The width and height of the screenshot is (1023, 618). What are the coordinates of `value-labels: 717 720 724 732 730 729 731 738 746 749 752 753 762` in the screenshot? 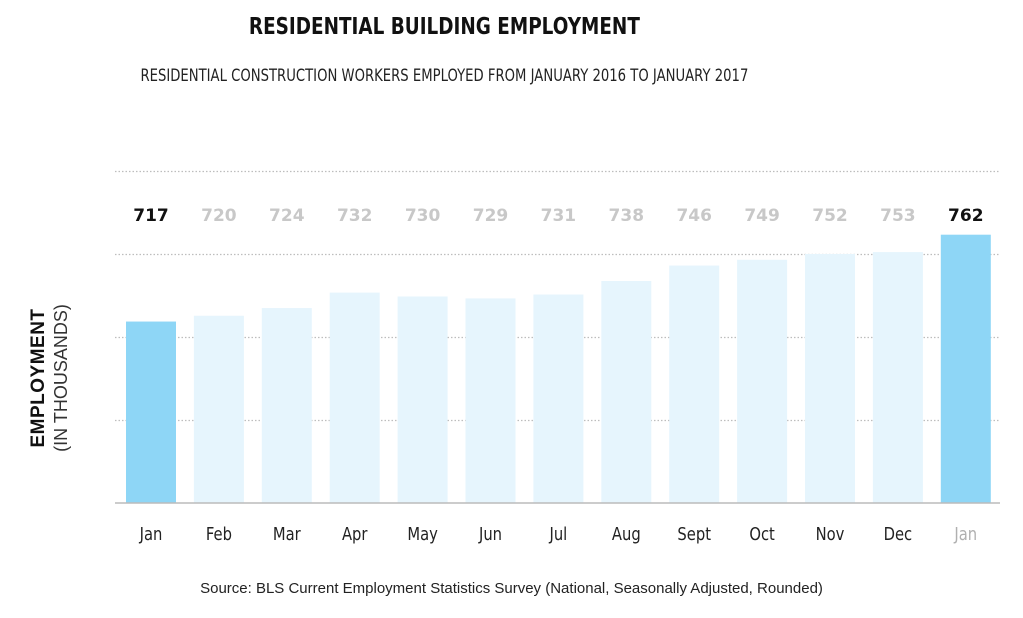 It's located at (558, 216).